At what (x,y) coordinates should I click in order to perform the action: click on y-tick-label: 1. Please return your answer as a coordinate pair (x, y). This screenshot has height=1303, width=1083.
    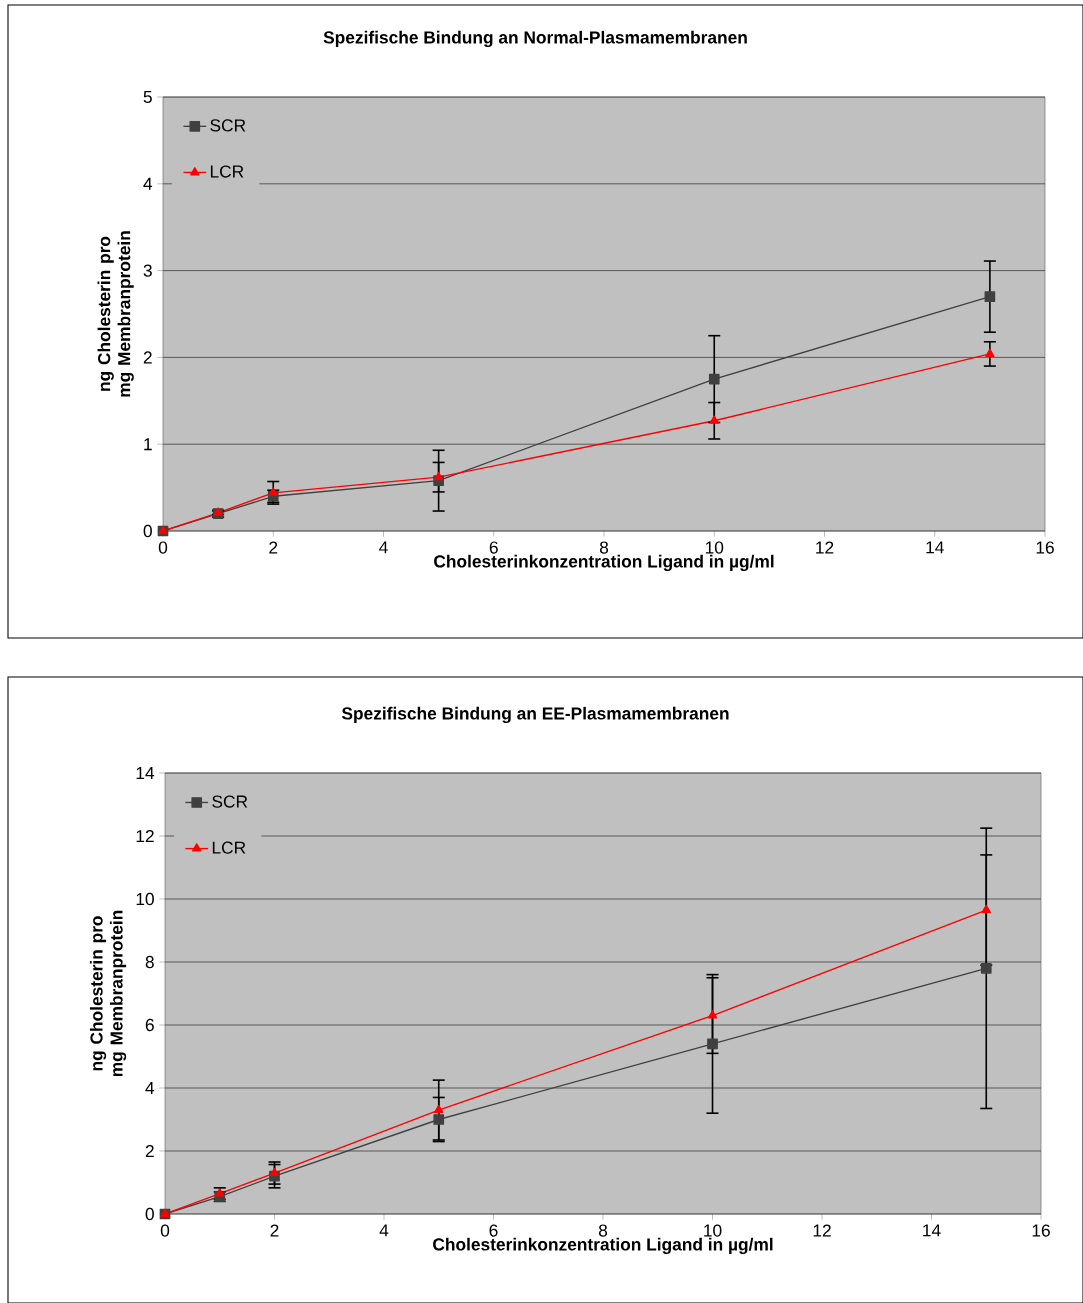
    Looking at the image, I should click on (148, 444).